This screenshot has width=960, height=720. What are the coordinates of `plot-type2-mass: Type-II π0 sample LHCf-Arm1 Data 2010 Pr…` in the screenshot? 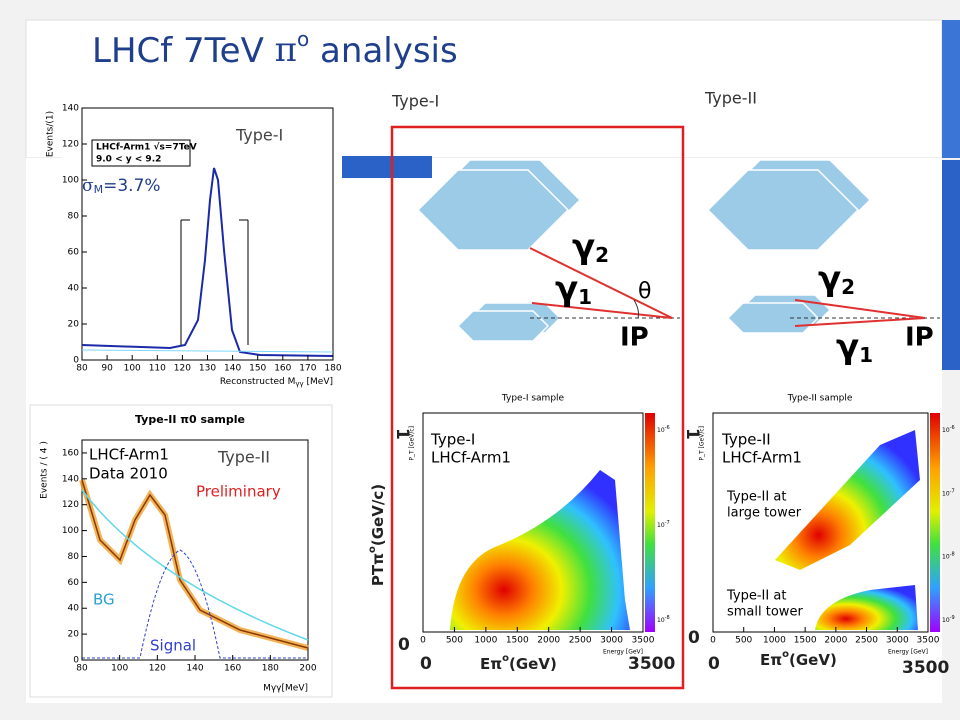 It's located at (181, 551).